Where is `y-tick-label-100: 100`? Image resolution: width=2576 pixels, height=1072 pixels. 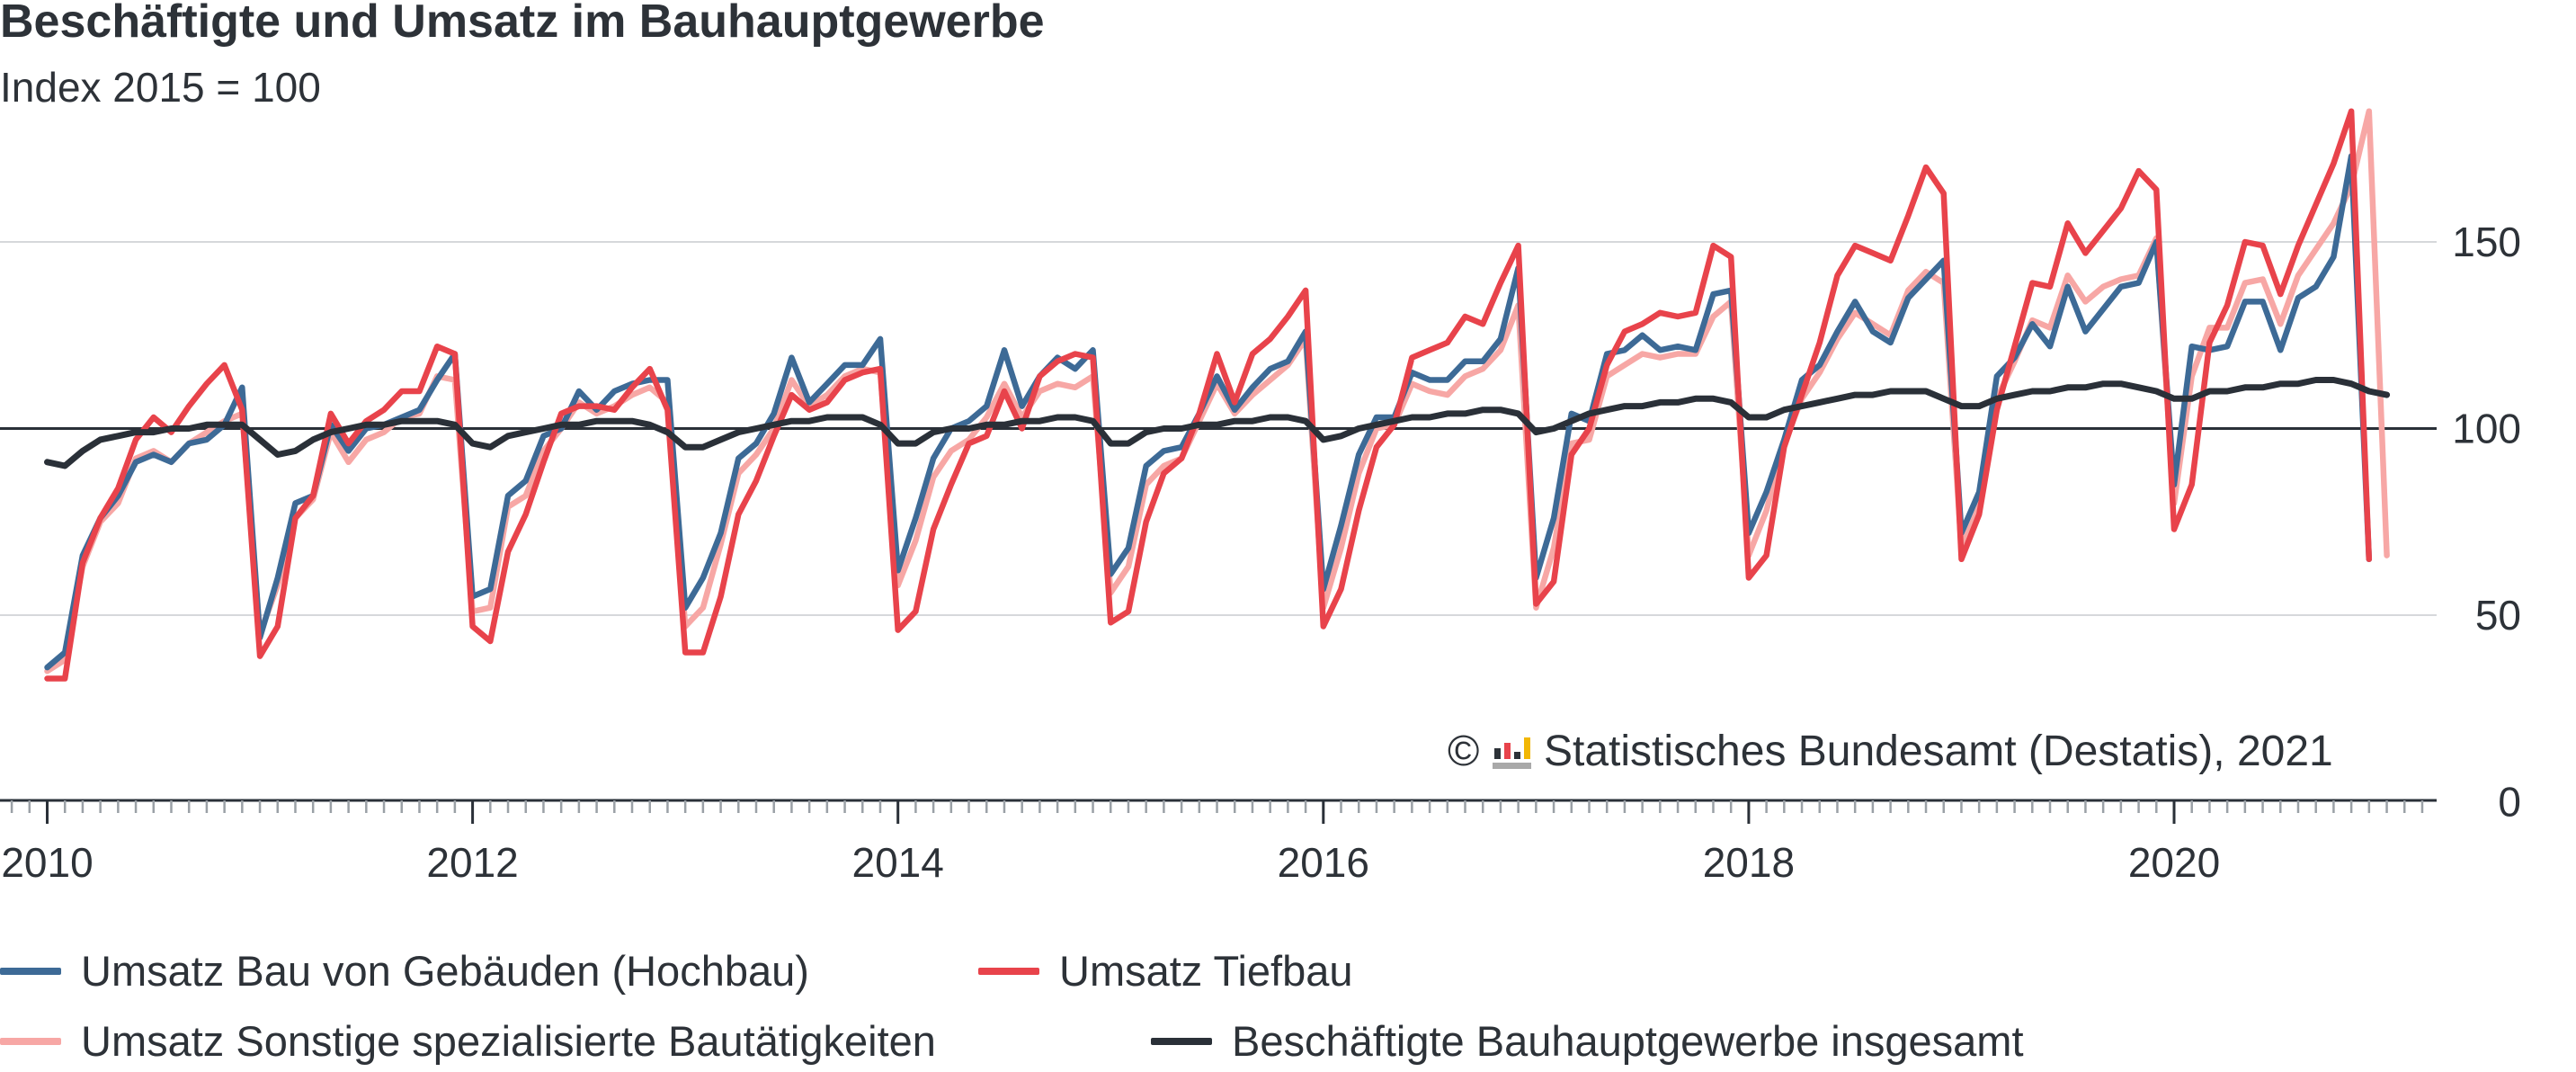 y-tick-label-100: 100 is located at coordinates (2487, 429).